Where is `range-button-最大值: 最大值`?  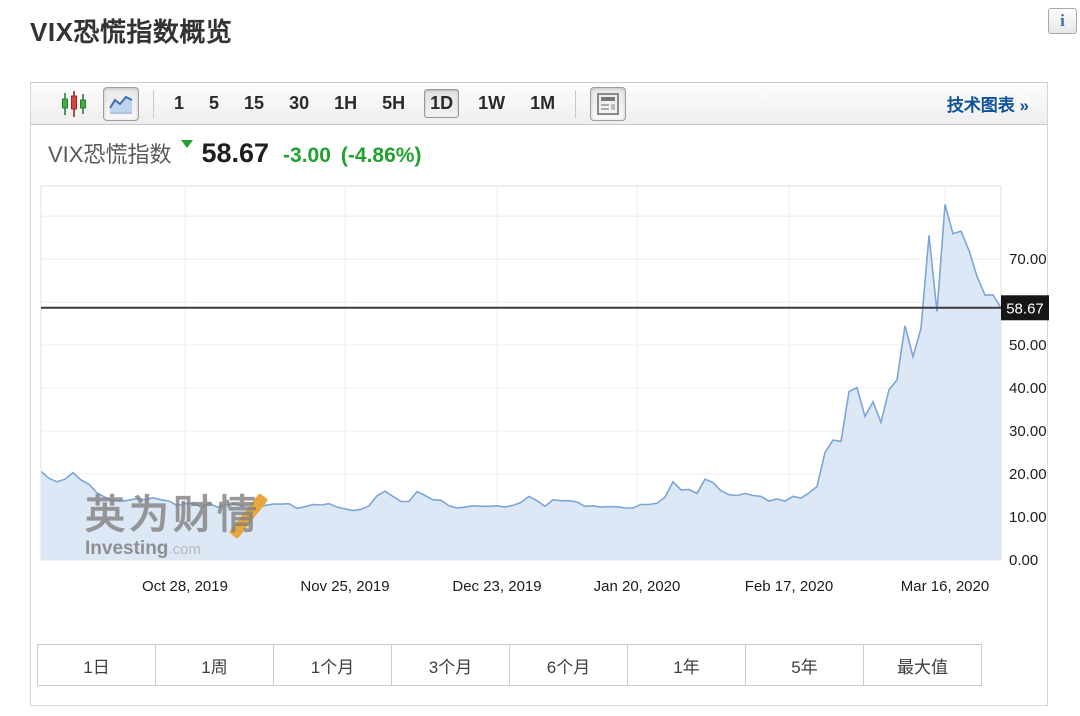
range-button-最大值: 最大值 is located at coordinates (922, 665).